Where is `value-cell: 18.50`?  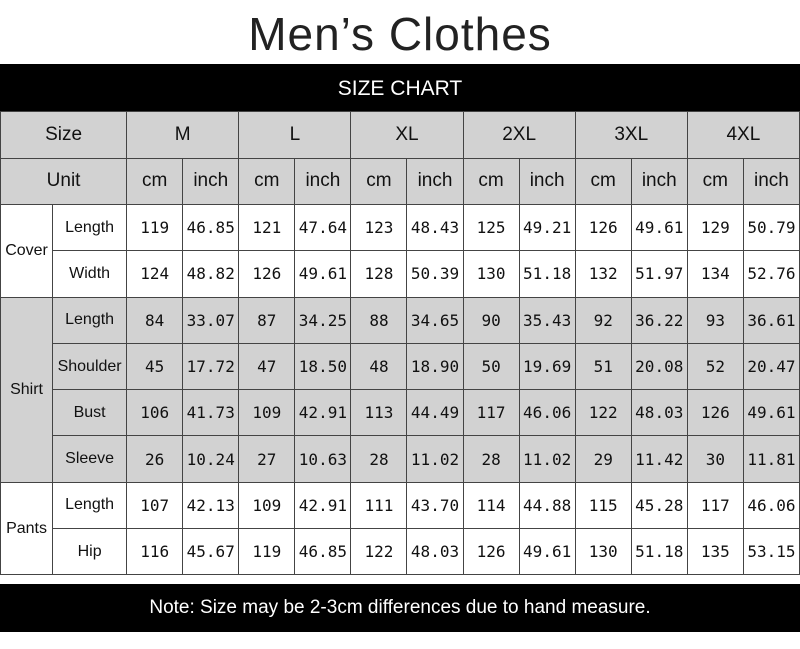 value-cell: 18.50 is located at coordinates (323, 366).